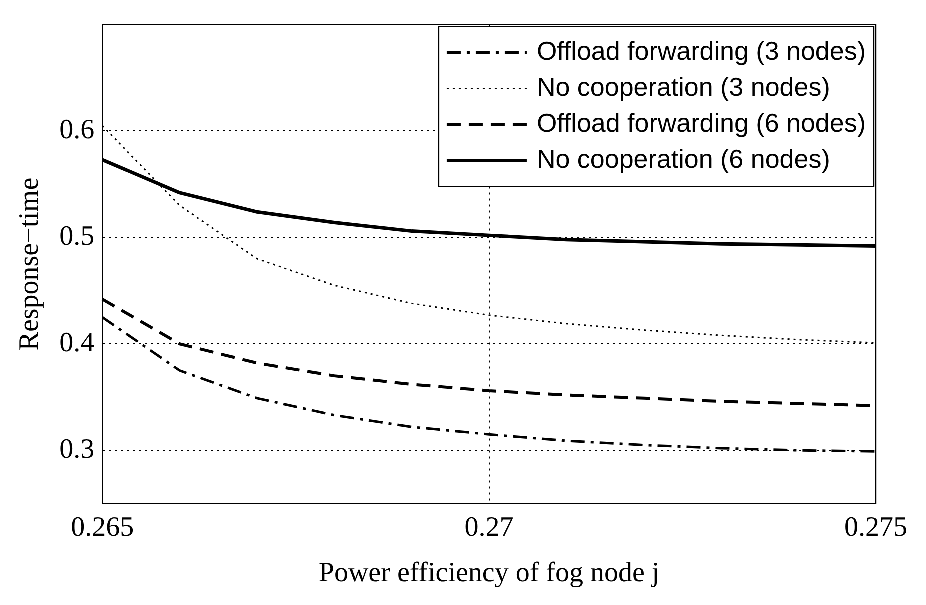  I want to click on x-tick-label: 0.27, so click(489, 527).